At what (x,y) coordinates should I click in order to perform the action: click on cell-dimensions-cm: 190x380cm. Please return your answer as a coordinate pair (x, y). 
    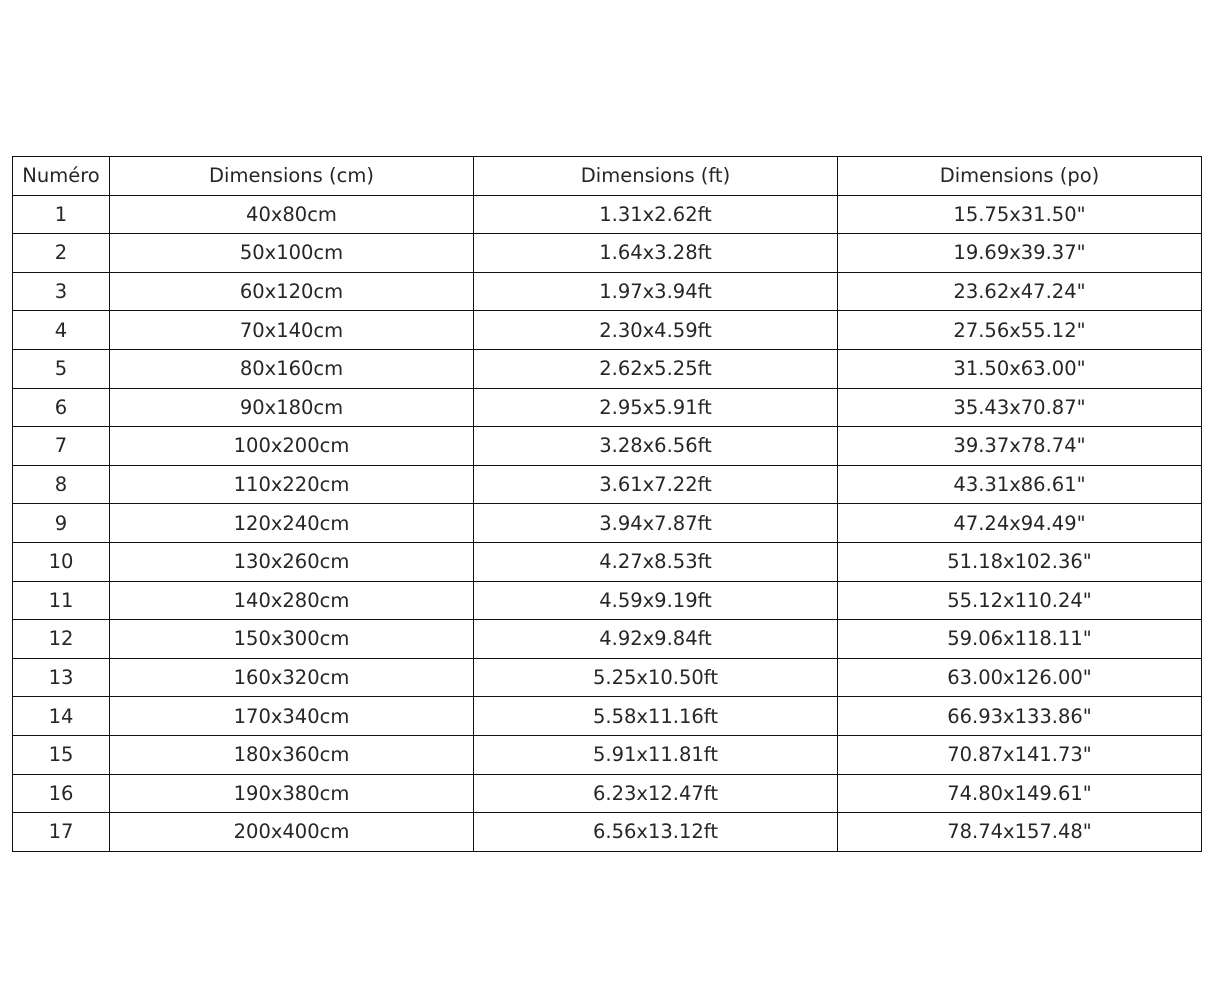
    Looking at the image, I should click on (291, 793).